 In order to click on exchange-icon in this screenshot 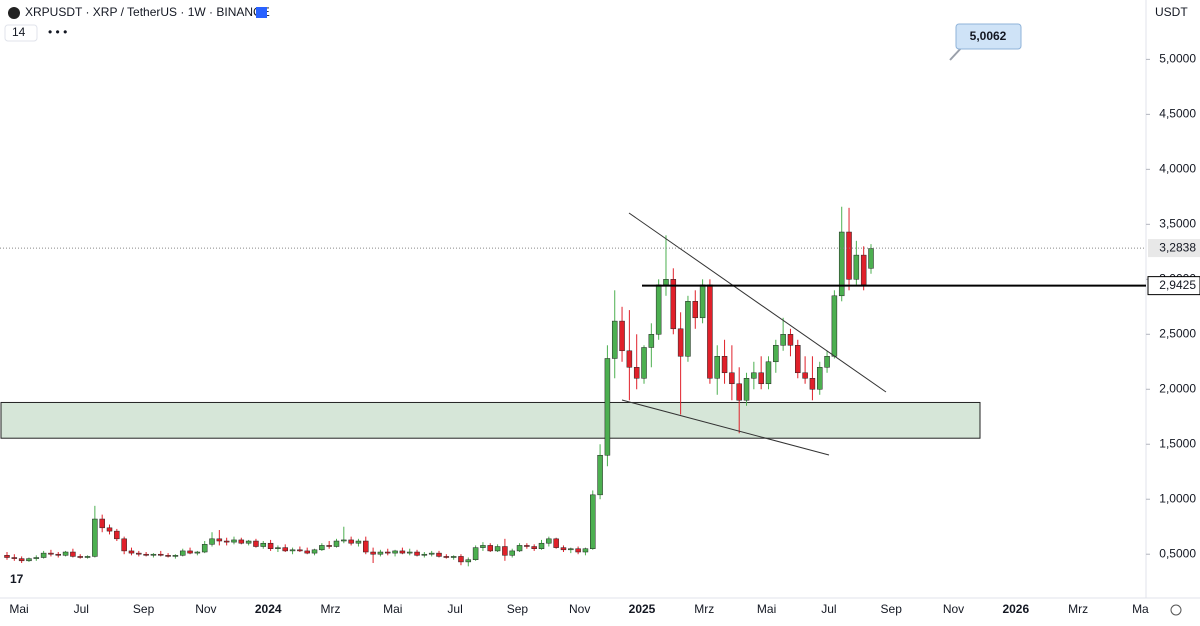, I will do `click(261, 12)`.